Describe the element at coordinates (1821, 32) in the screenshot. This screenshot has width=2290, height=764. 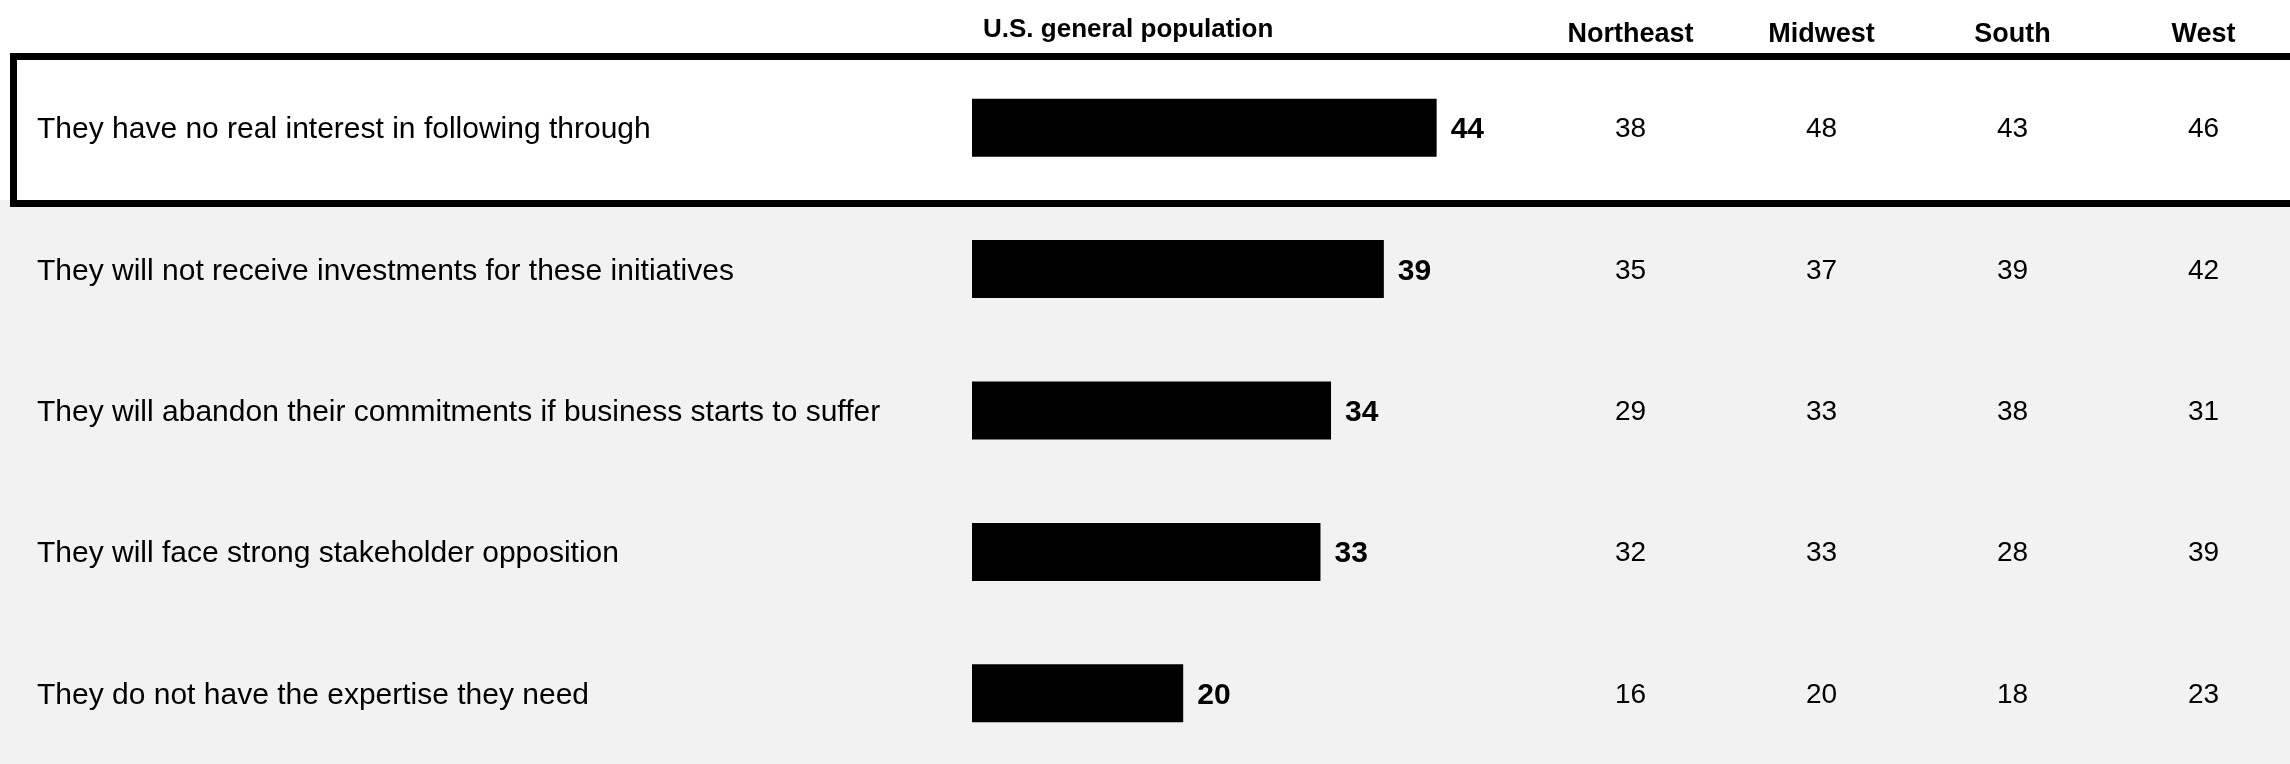
I see `text: Midwest` at that location.